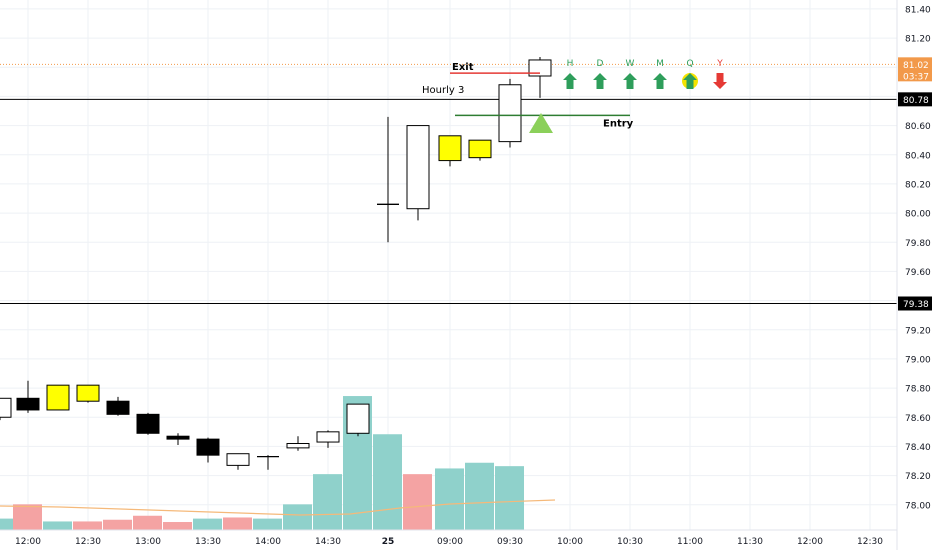  I want to click on annotations: Exit Hourly 3 Entry, so click(528, 97).